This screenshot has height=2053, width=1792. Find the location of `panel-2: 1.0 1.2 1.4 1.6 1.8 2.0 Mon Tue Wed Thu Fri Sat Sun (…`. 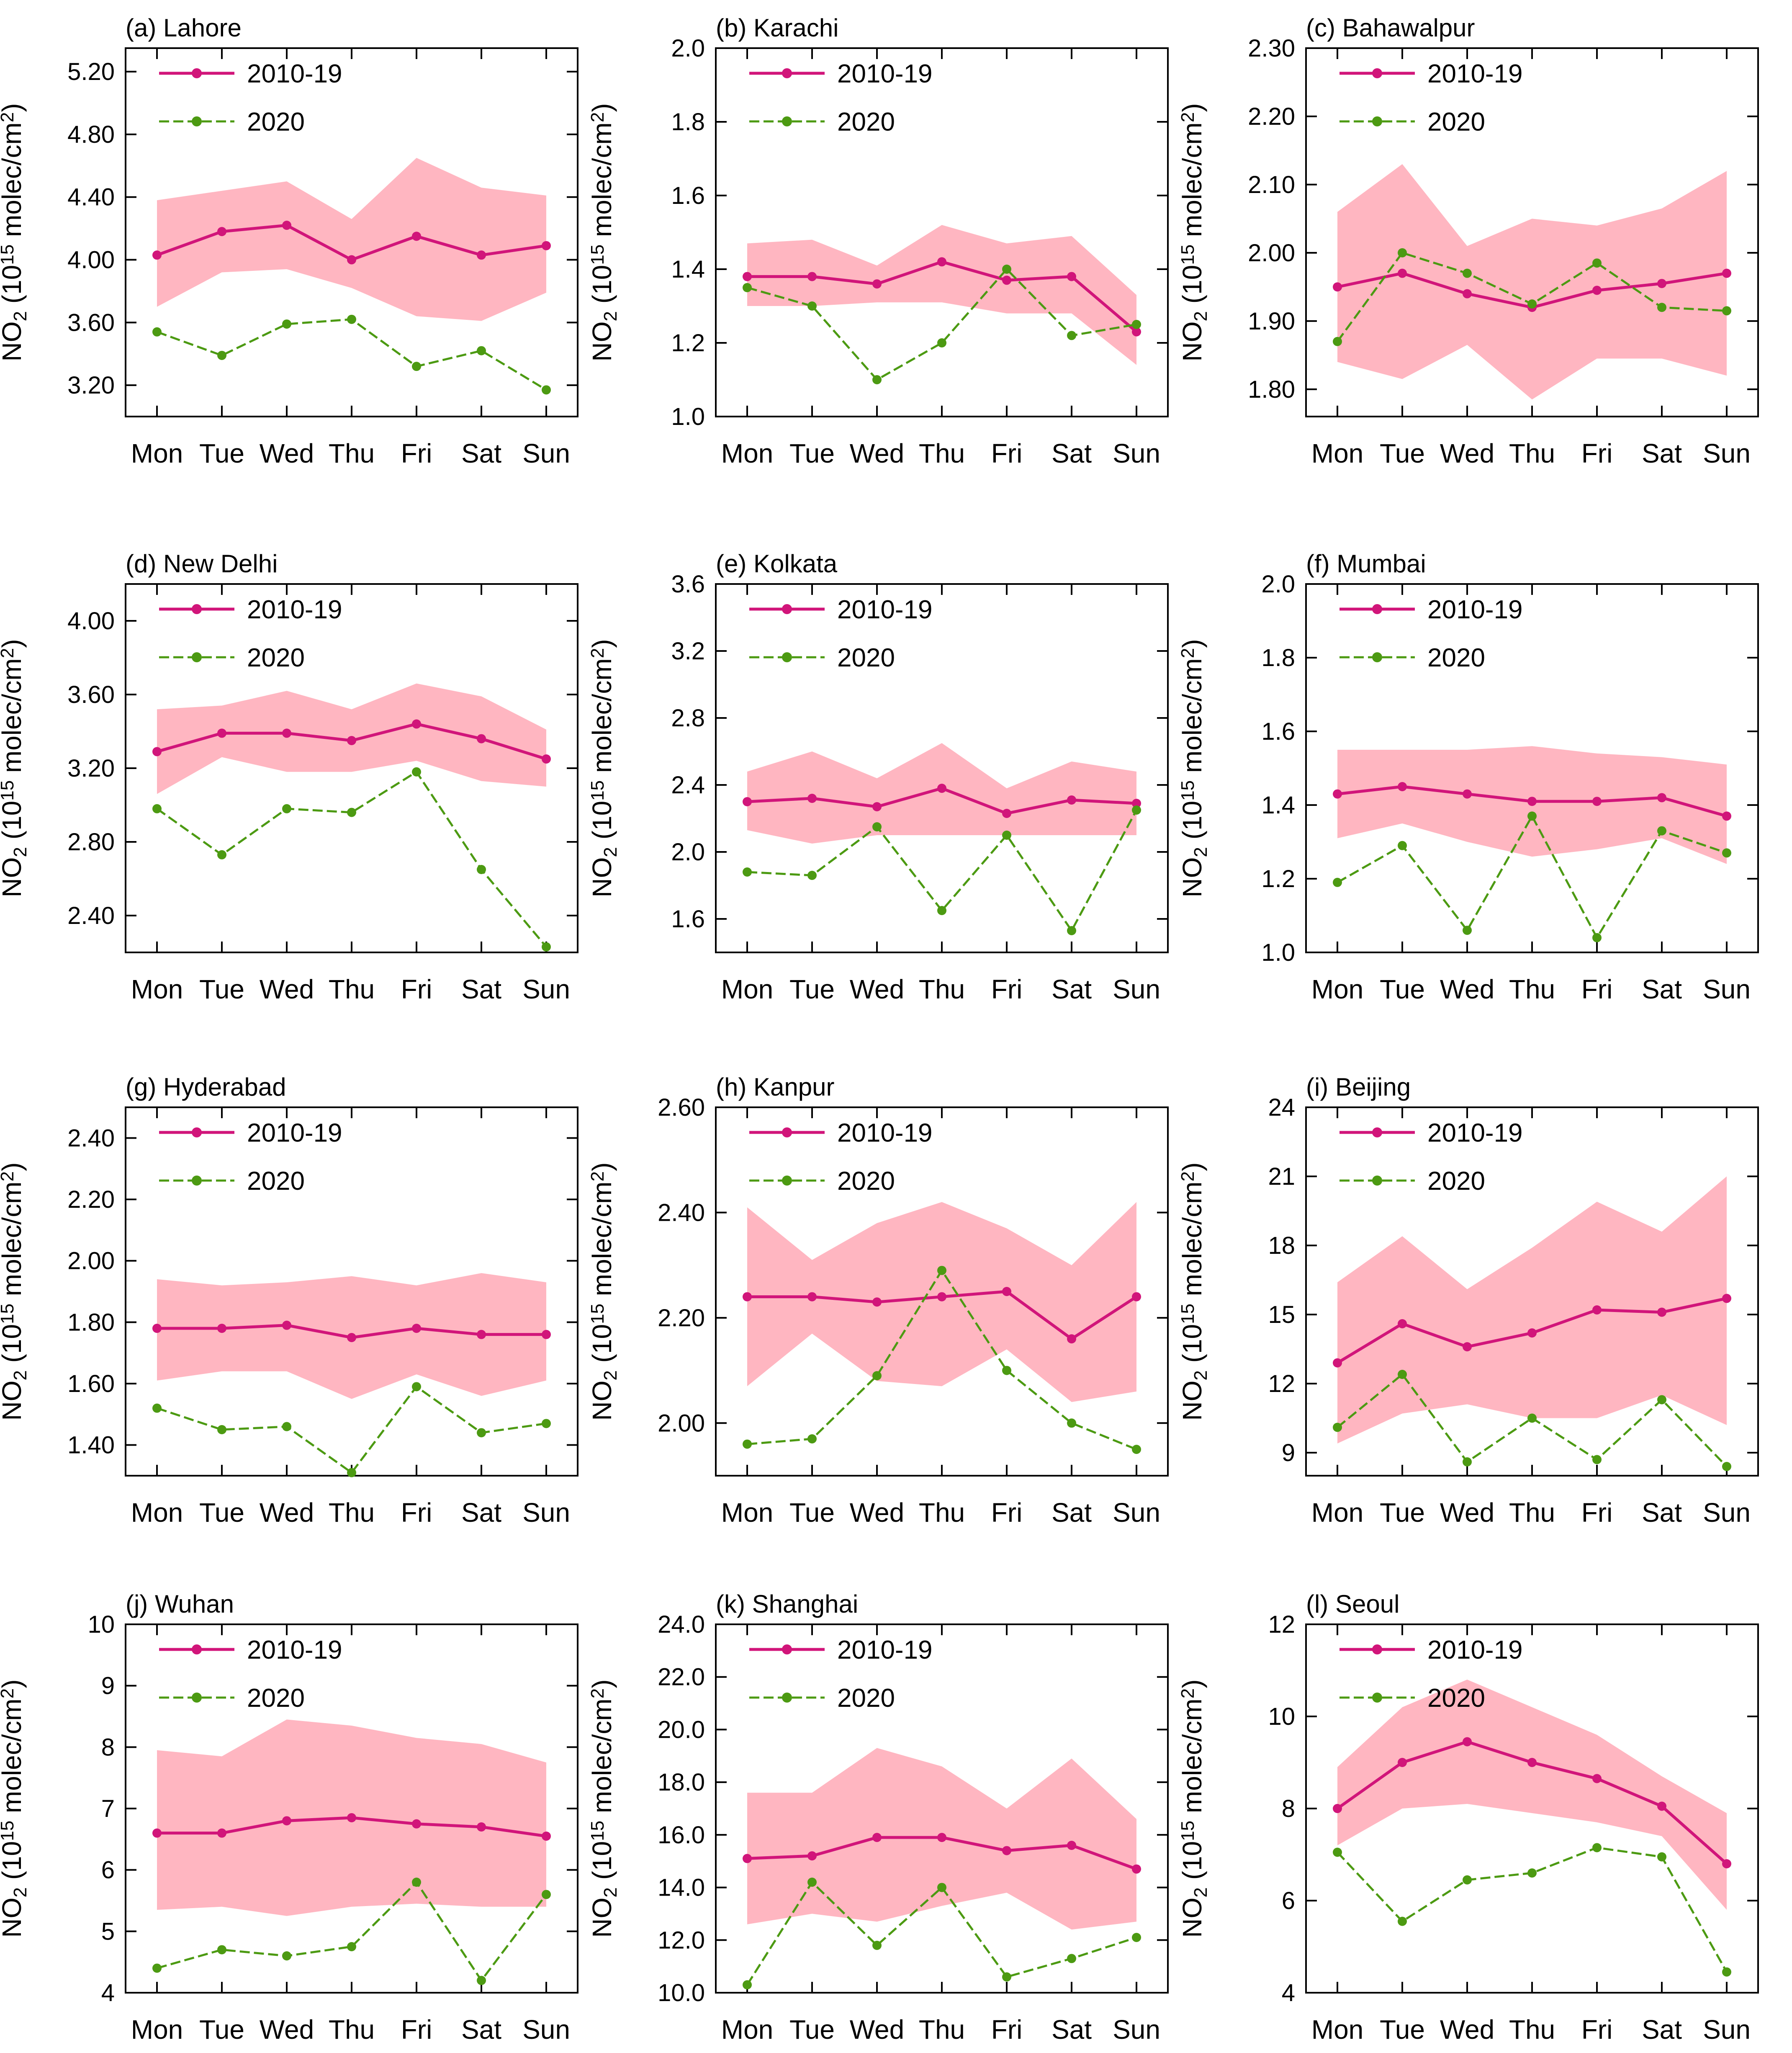

panel-2: 1.0 1.2 1.4 1.6 1.8 2.0 Mon Tue Wed Thu Fri Sat Sun (… is located at coordinates (878, 241).